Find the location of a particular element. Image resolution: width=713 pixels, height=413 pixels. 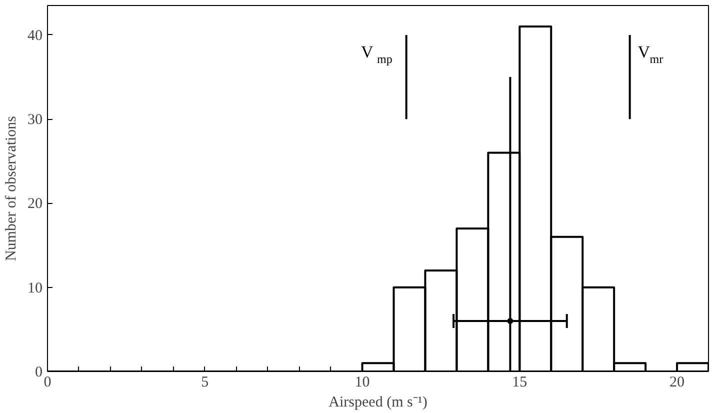

y-tick-label: 10 is located at coordinates (35, 288).